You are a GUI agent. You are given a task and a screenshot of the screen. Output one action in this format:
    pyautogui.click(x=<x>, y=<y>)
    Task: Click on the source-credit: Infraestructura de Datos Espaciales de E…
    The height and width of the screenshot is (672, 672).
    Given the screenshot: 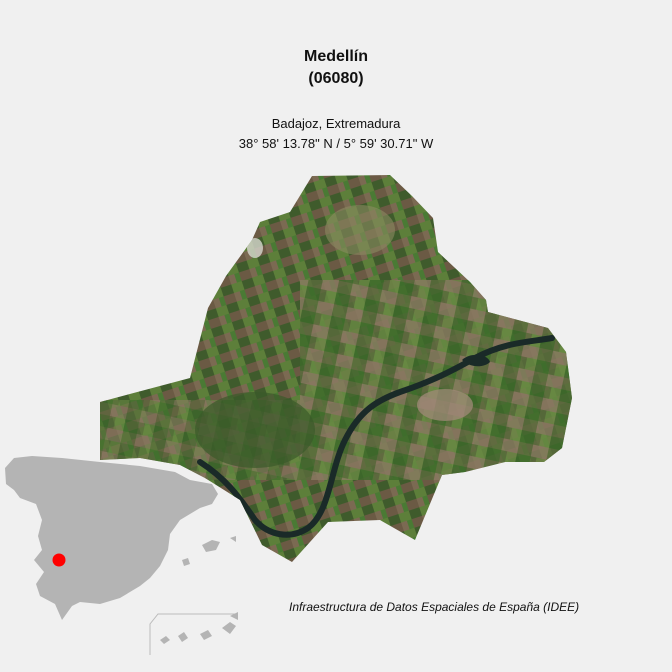 What is the action you would take?
    pyautogui.click(x=434, y=607)
    